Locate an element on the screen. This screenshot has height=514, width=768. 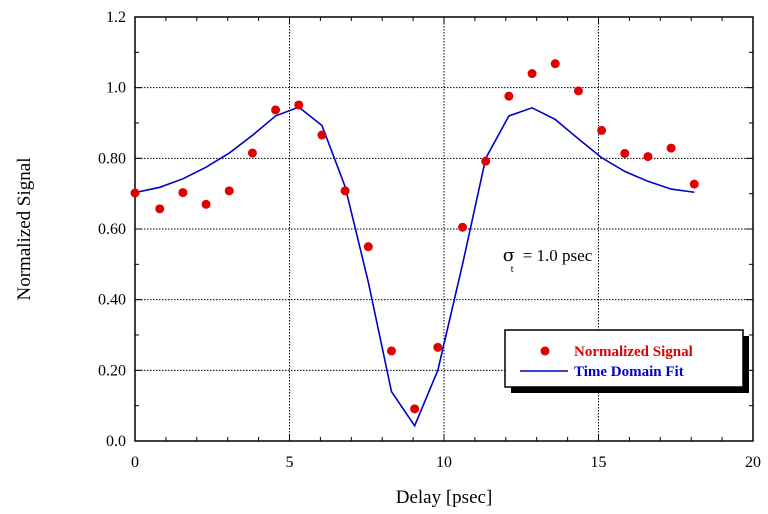
y-axis-title: Normalized Signal is located at coordinates (24, 229).